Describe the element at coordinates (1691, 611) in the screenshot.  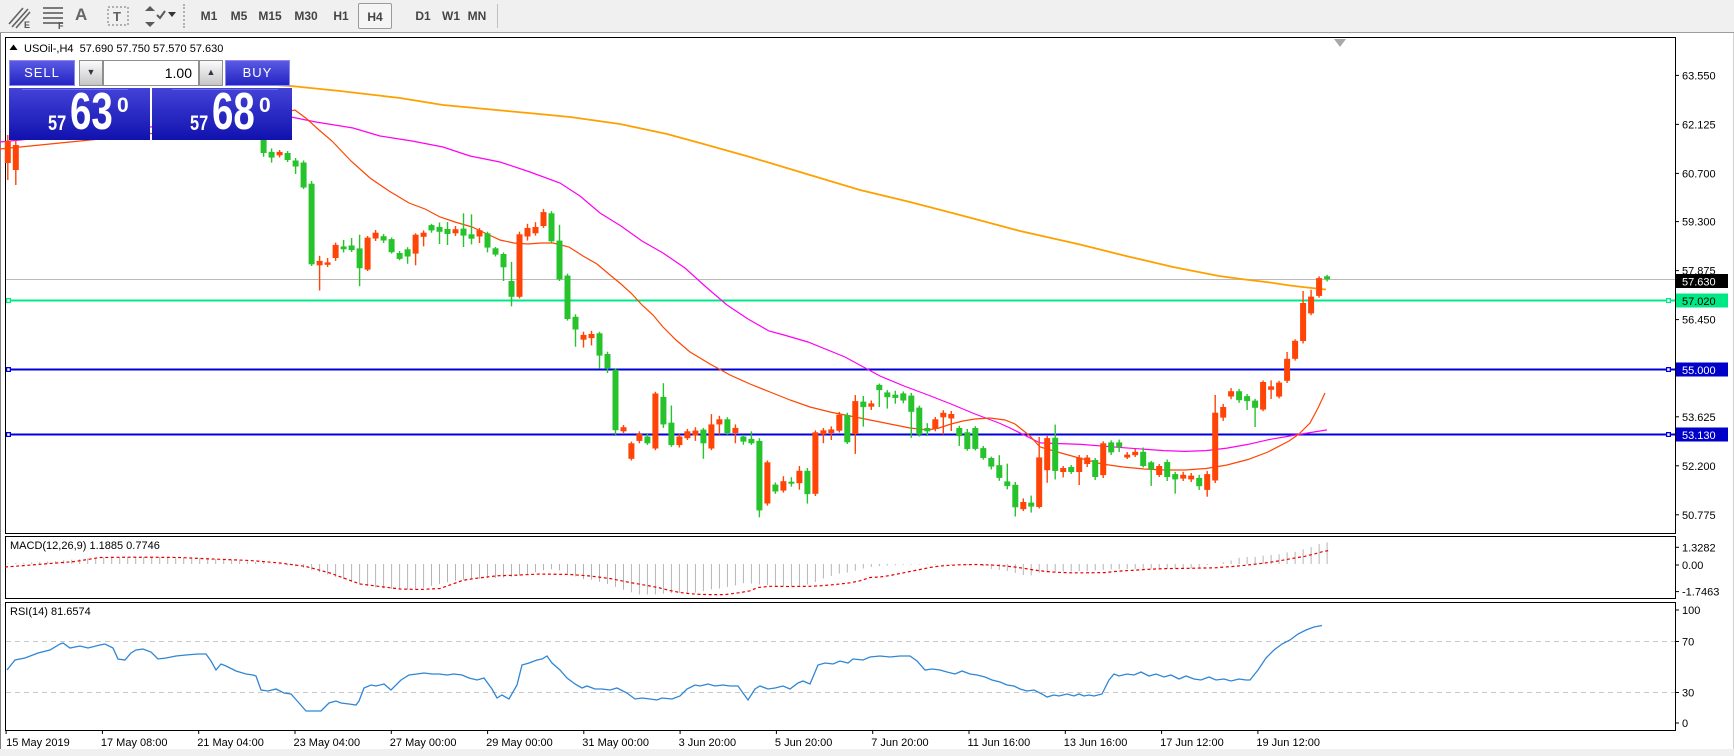
I see `svg-text: 100` at that location.